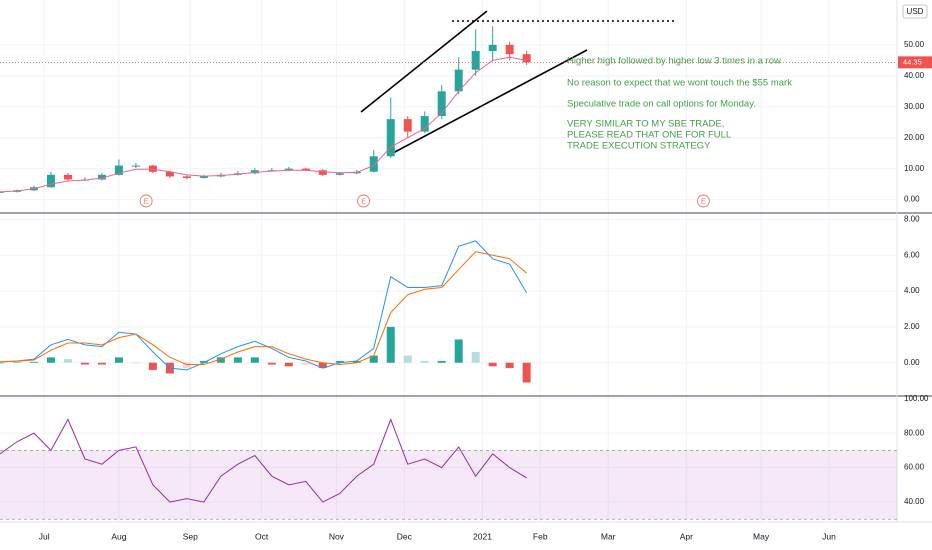  I want to click on y-tick-label: 30.00, so click(914, 106).